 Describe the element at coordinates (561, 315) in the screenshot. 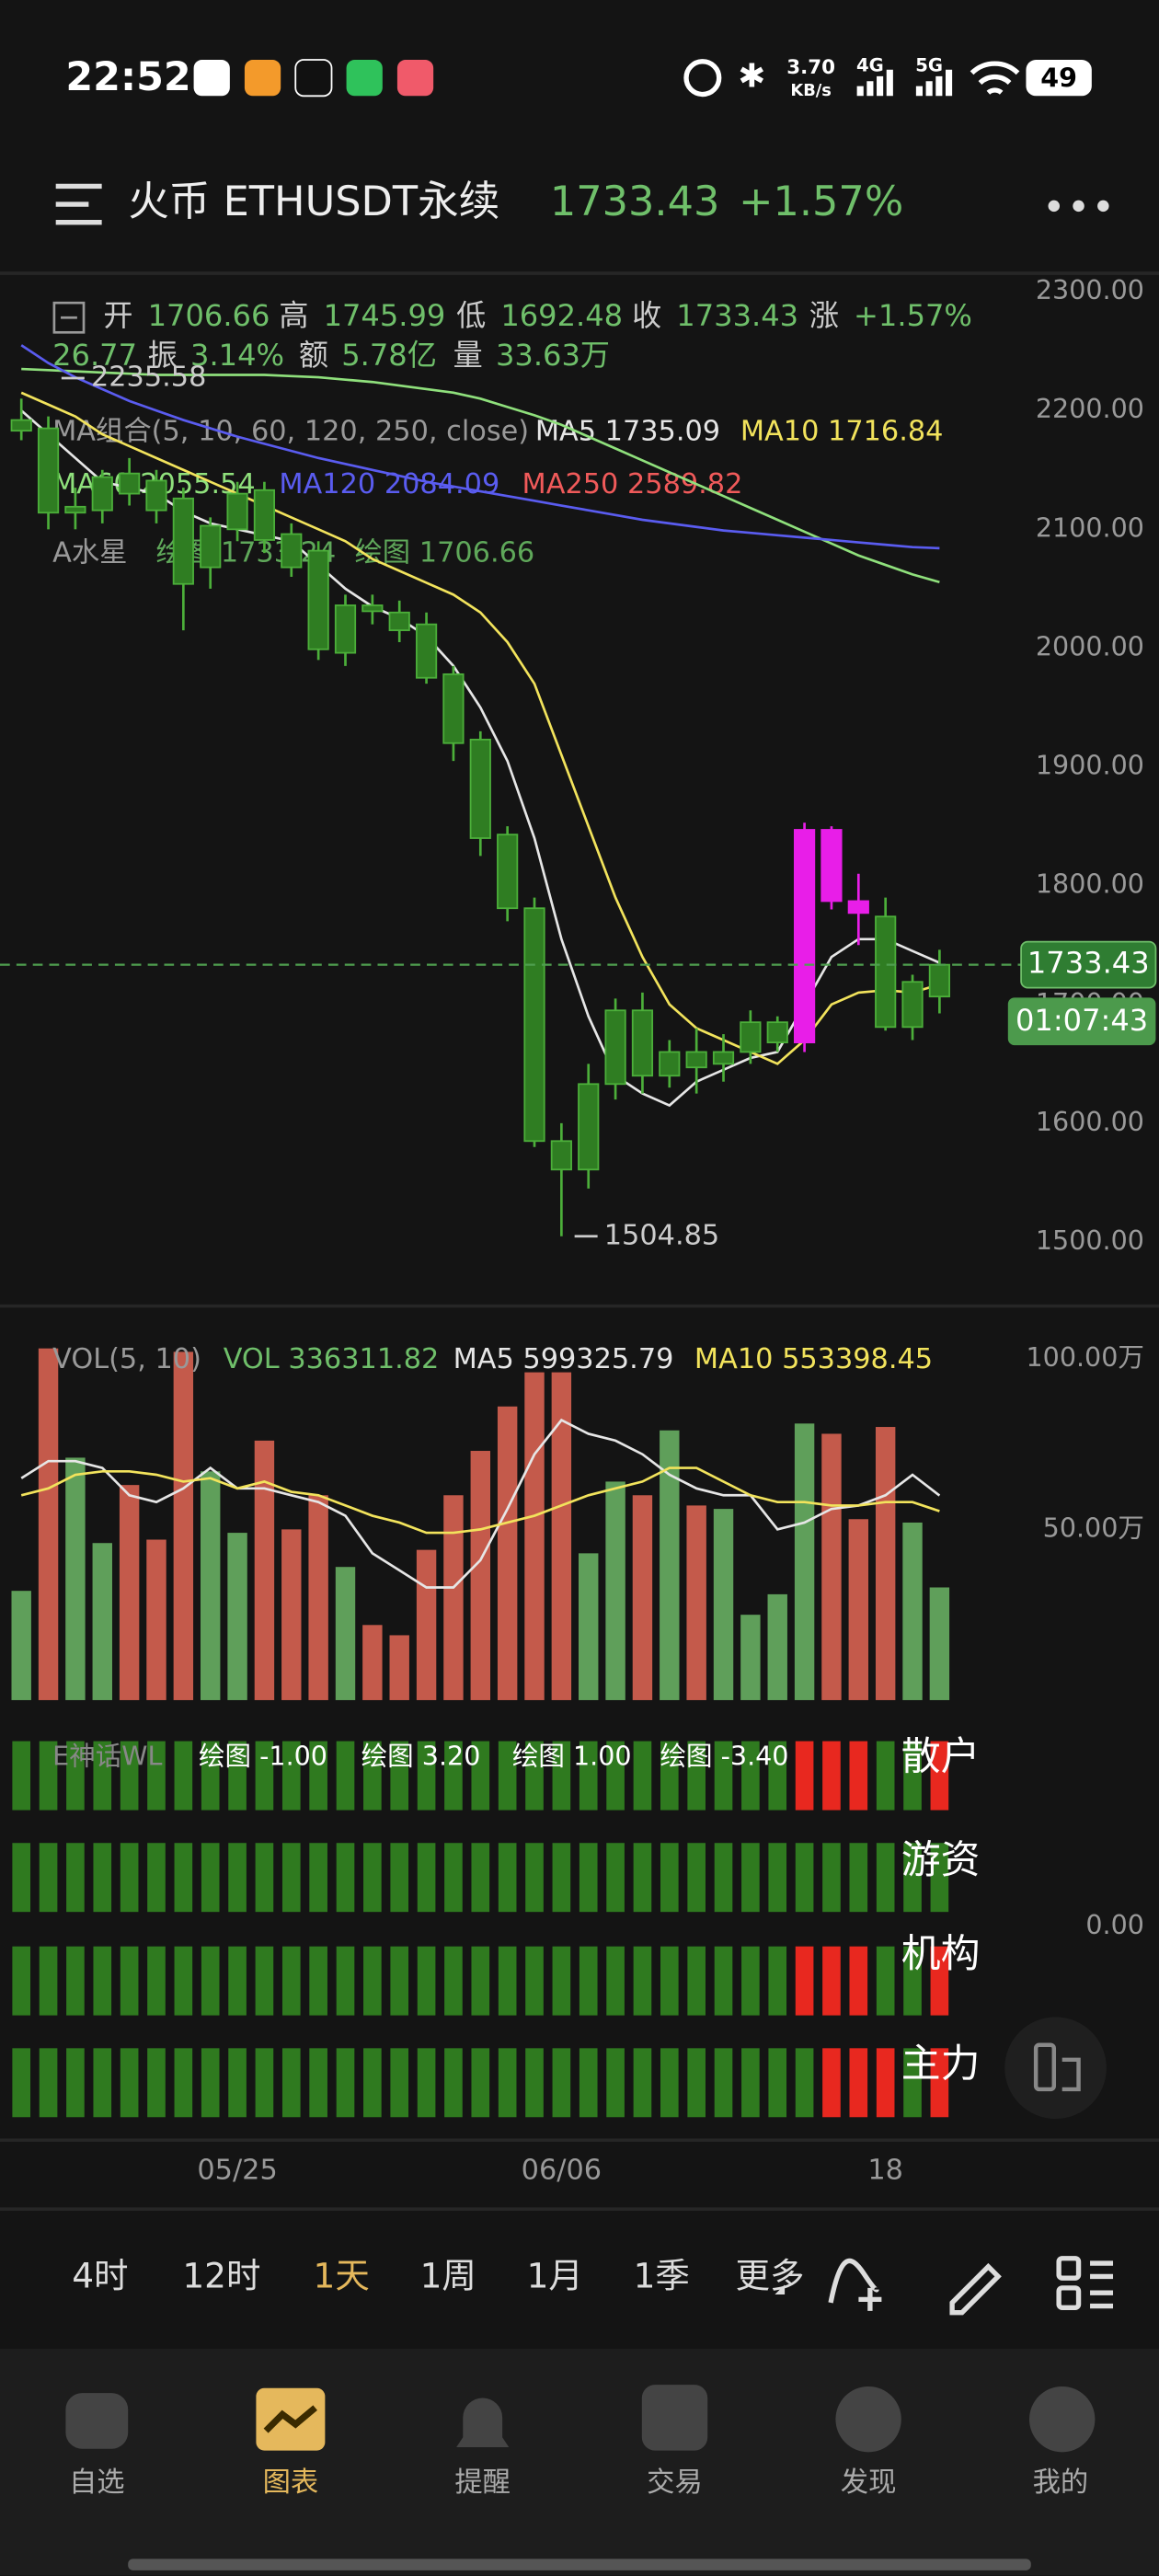

I see `info-value: 1692.48` at that location.